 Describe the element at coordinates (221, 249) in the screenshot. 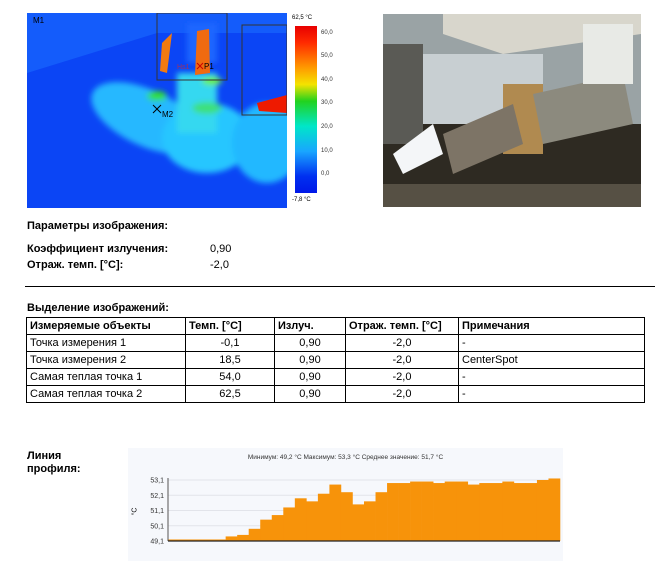

I see `emissivity-value: 0,90` at that location.